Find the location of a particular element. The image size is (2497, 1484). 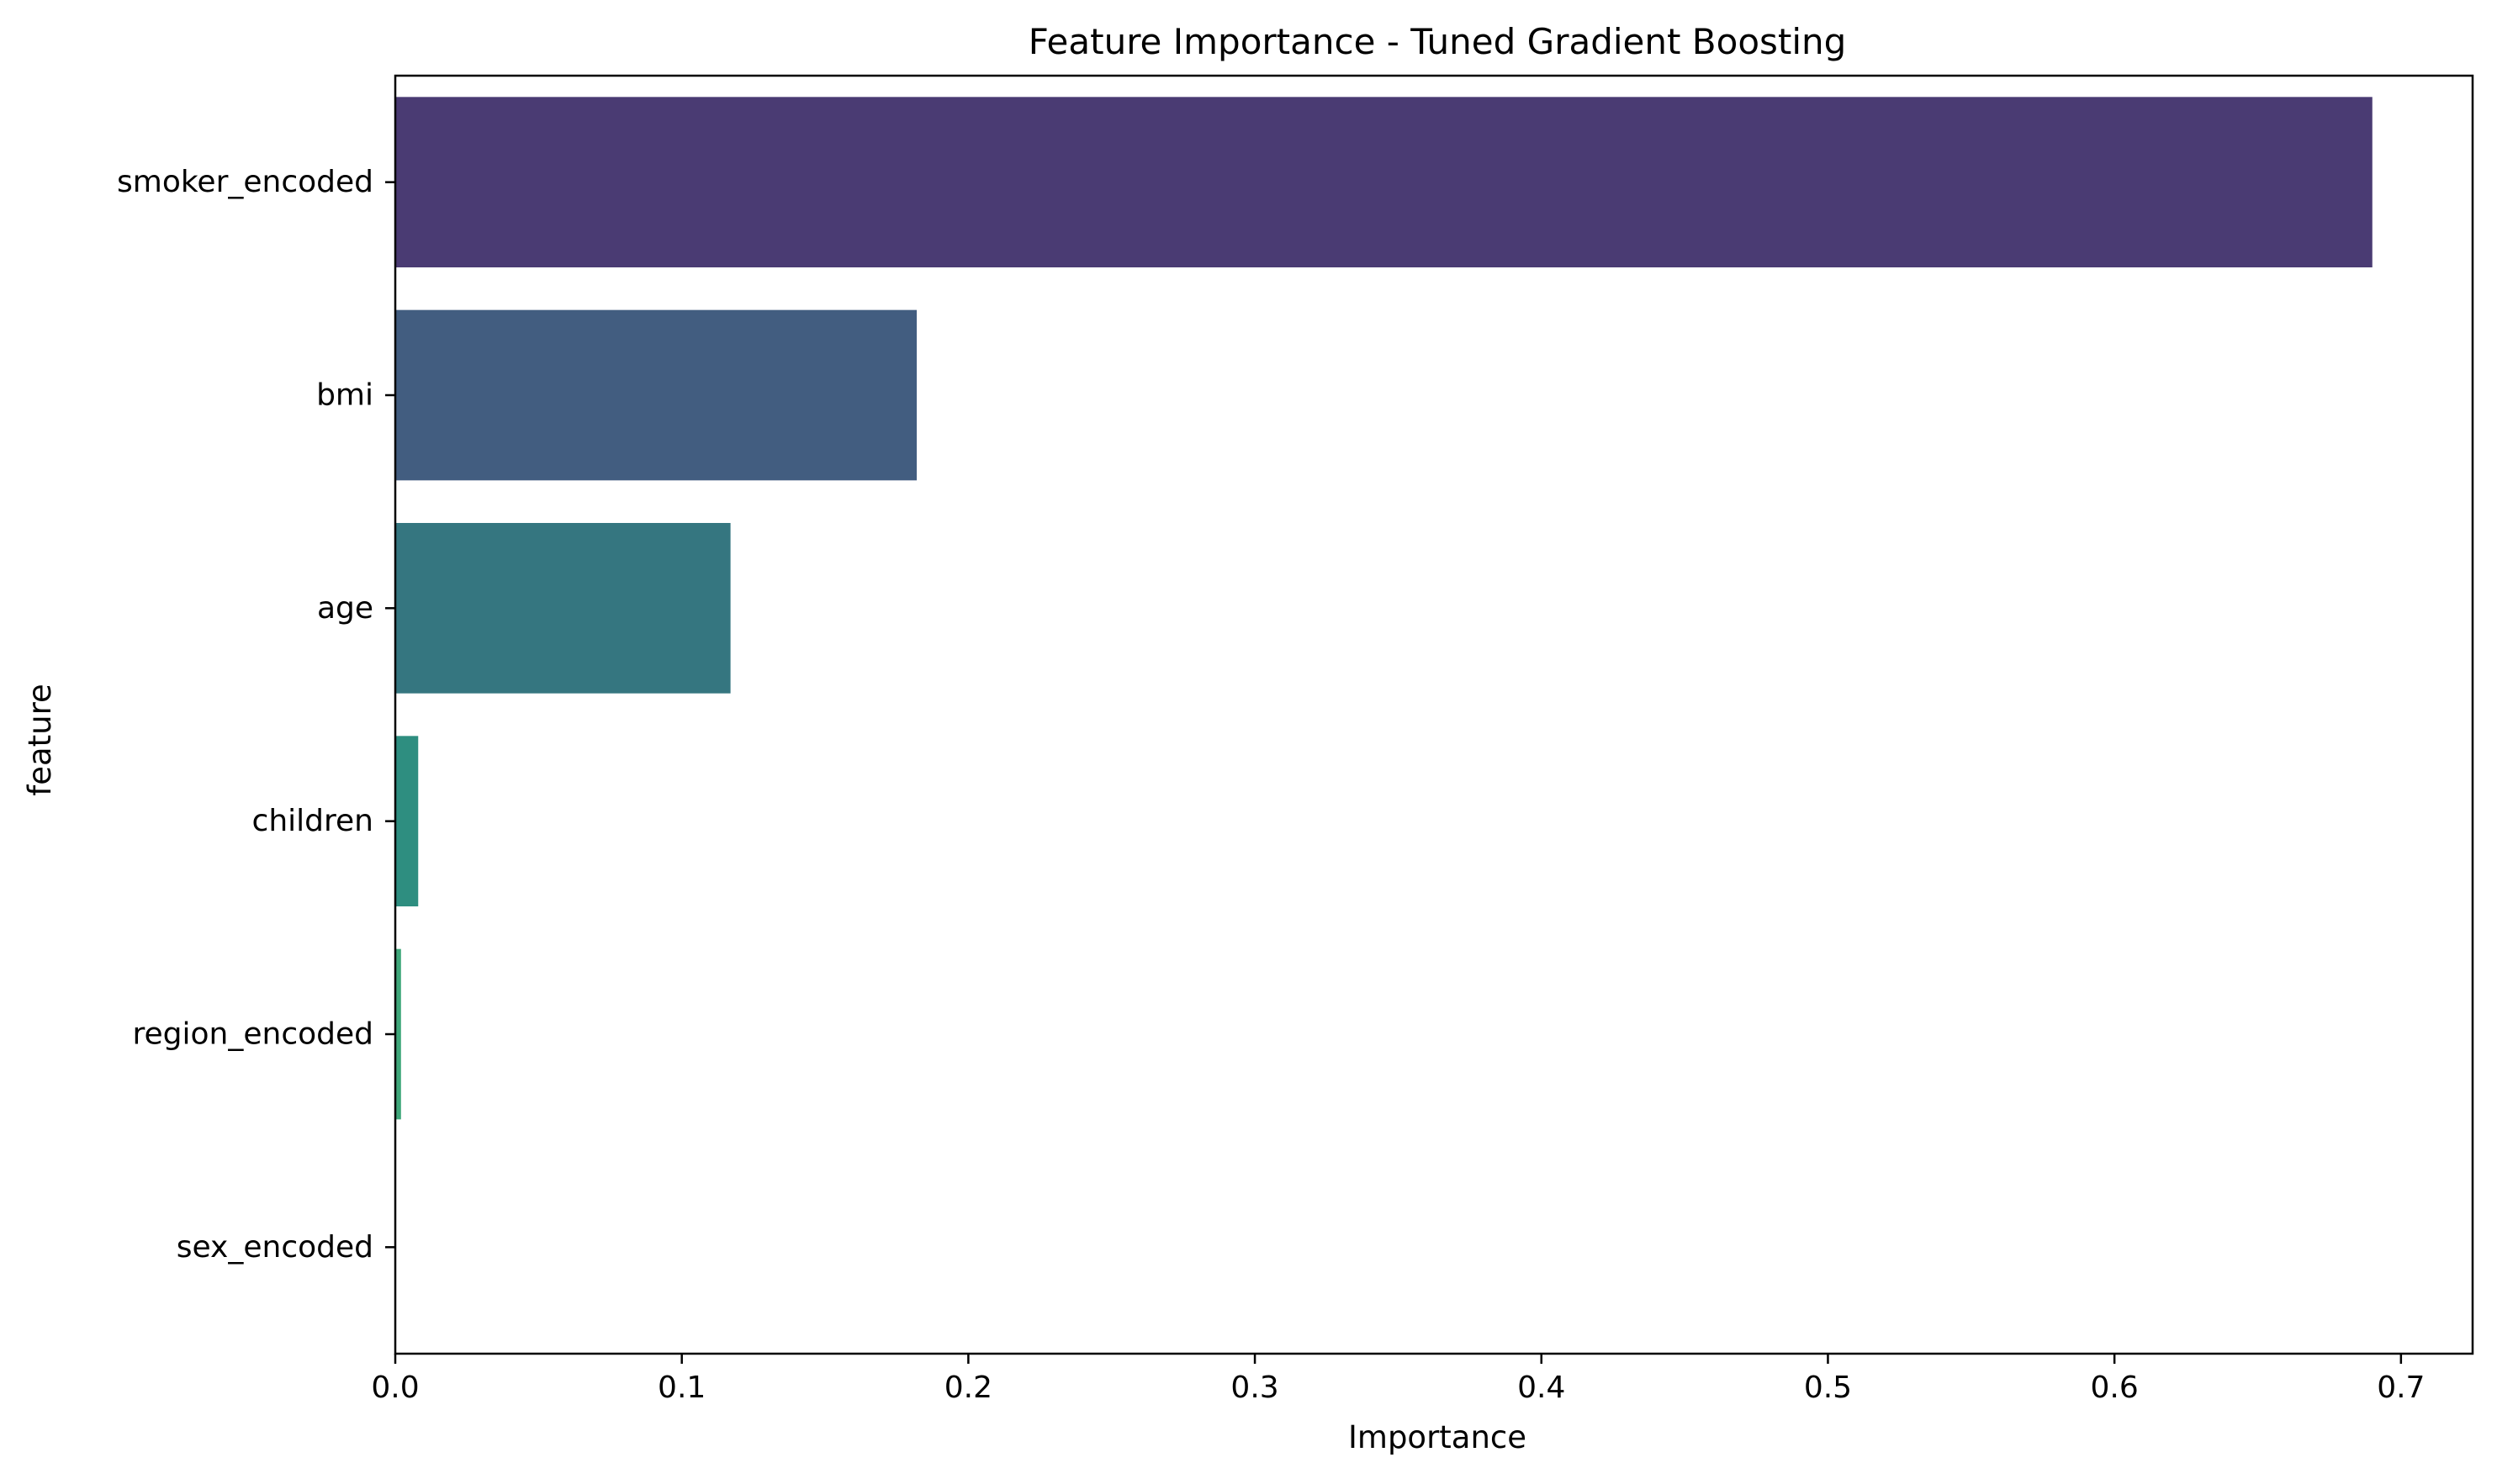

x-axis-label: Importance is located at coordinates (1437, 1437).